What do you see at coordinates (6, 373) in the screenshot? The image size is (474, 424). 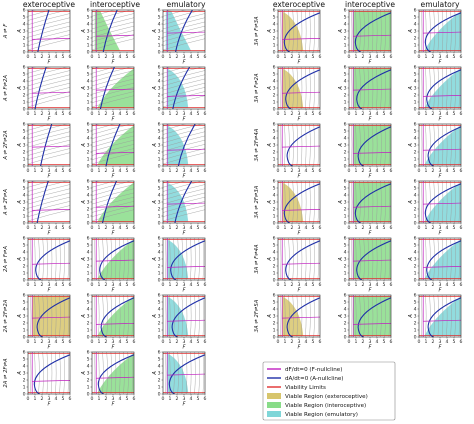 I see `row-label-left: 2A ⇌ 2F⇌A` at bounding box center [6, 373].